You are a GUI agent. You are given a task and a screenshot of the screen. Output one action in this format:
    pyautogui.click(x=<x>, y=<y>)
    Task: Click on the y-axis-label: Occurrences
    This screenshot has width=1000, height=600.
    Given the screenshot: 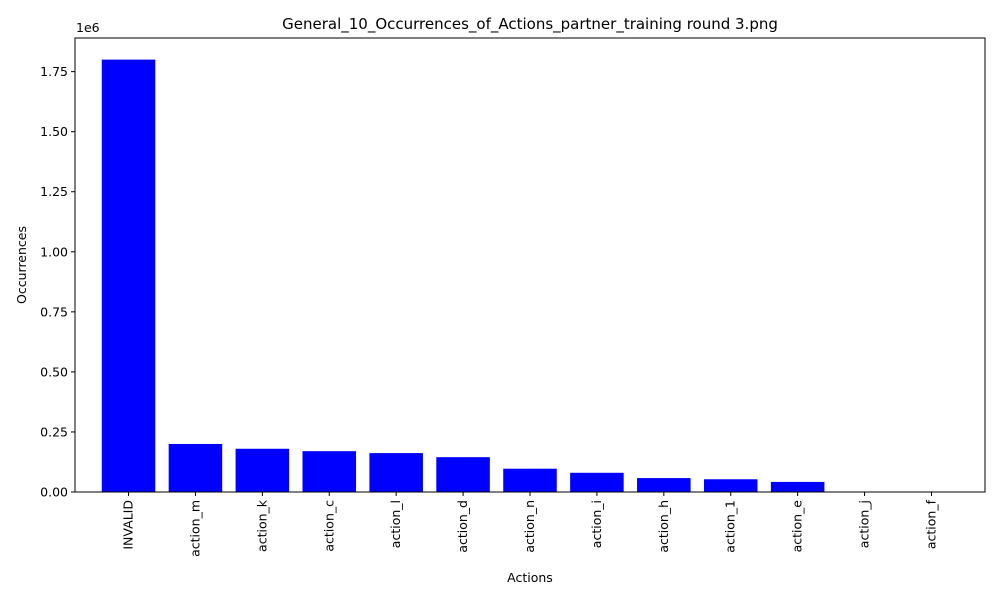 What is the action you would take?
    pyautogui.click(x=21, y=265)
    